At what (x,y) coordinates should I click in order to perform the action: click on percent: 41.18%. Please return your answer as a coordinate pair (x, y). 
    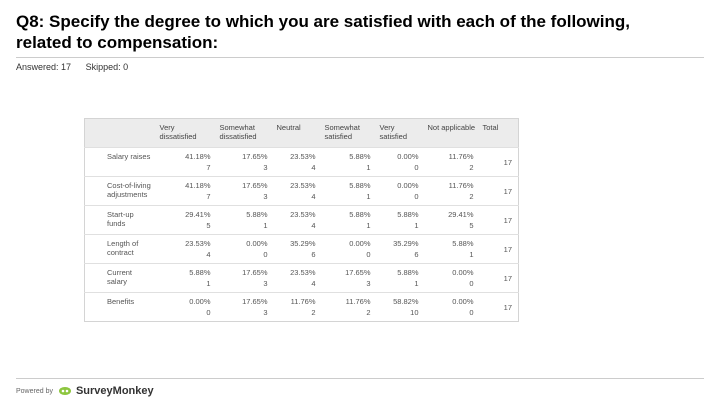
    Looking at the image, I should click on (198, 156).